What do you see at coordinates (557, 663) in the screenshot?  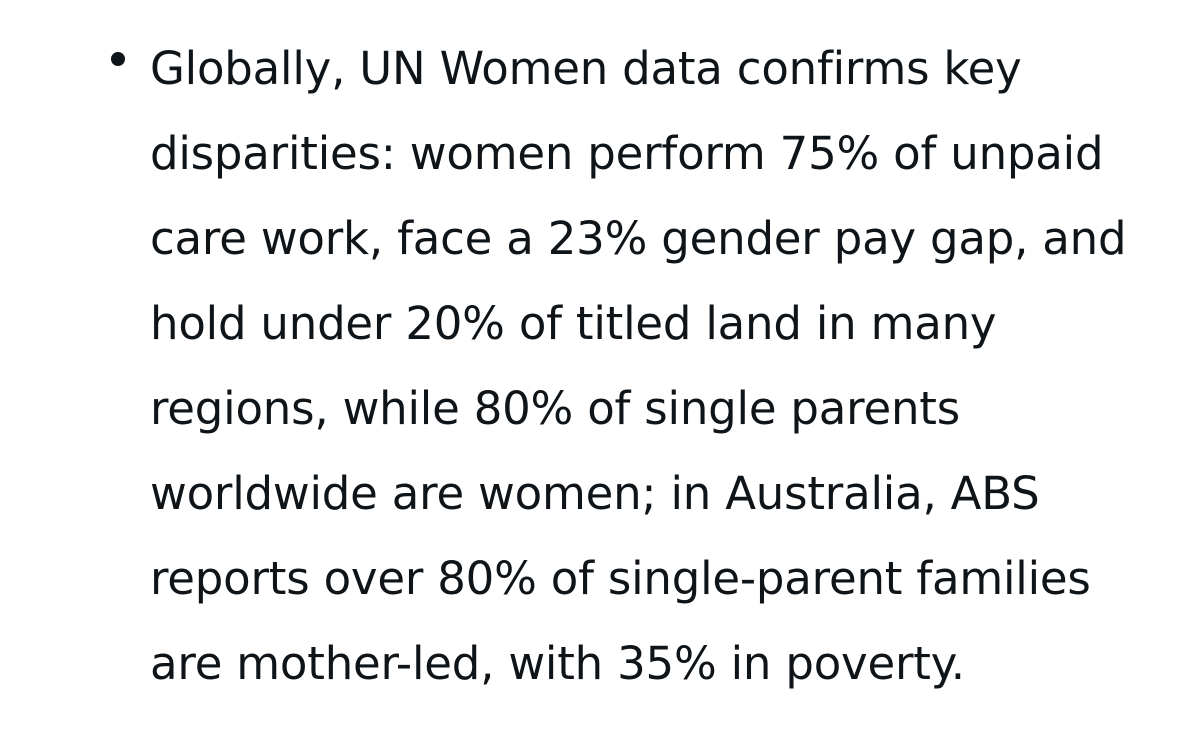 I see `text-line-8: are mother-led, with 35% in poverty.` at bounding box center [557, 663].